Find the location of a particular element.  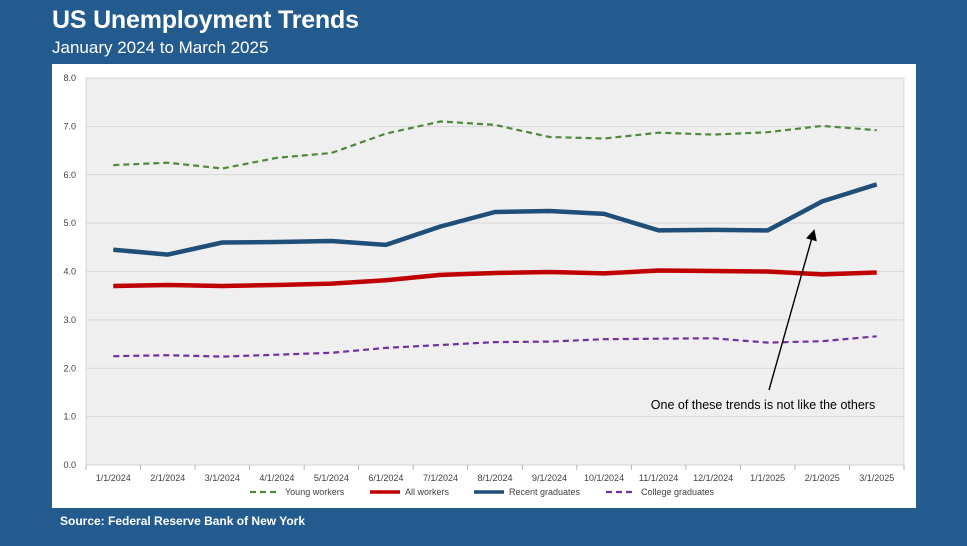

x-tick-label: 9/1/2024 is located at coordinates (549, 478).